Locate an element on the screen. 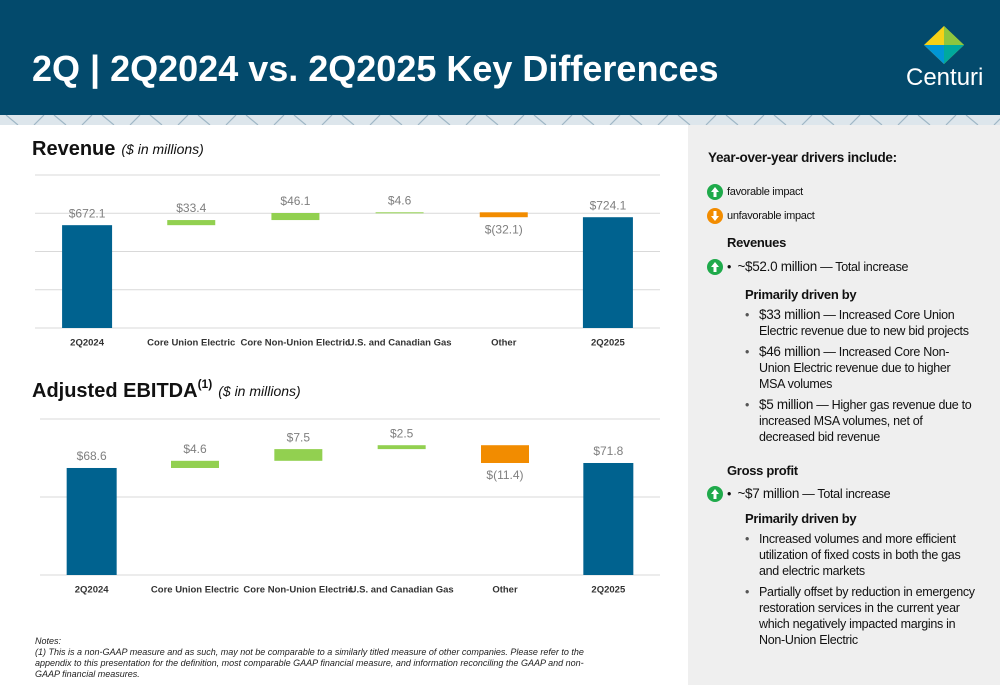  value-label: $33.4 is located at coordinates (191, 208).